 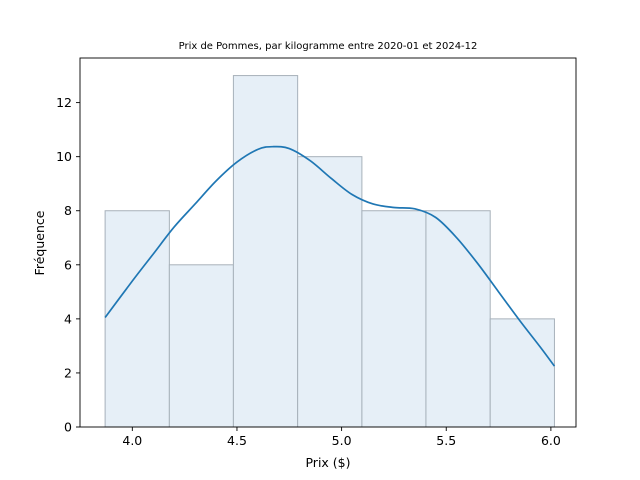 I want to click on y-tick-label: 10, so click(x=64, y=156).